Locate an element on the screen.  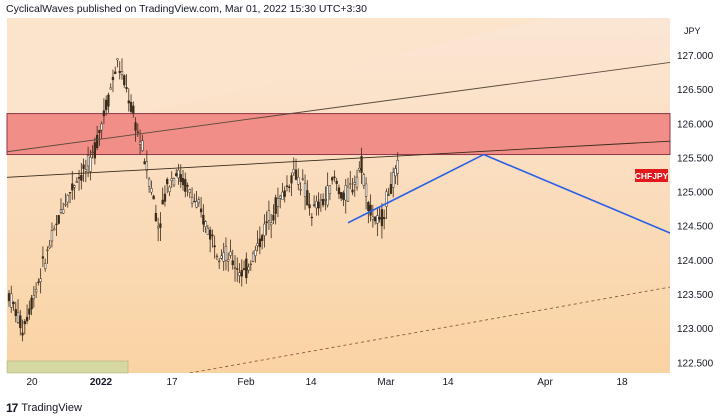
projection-up-line is located at coordinates (415, 188).